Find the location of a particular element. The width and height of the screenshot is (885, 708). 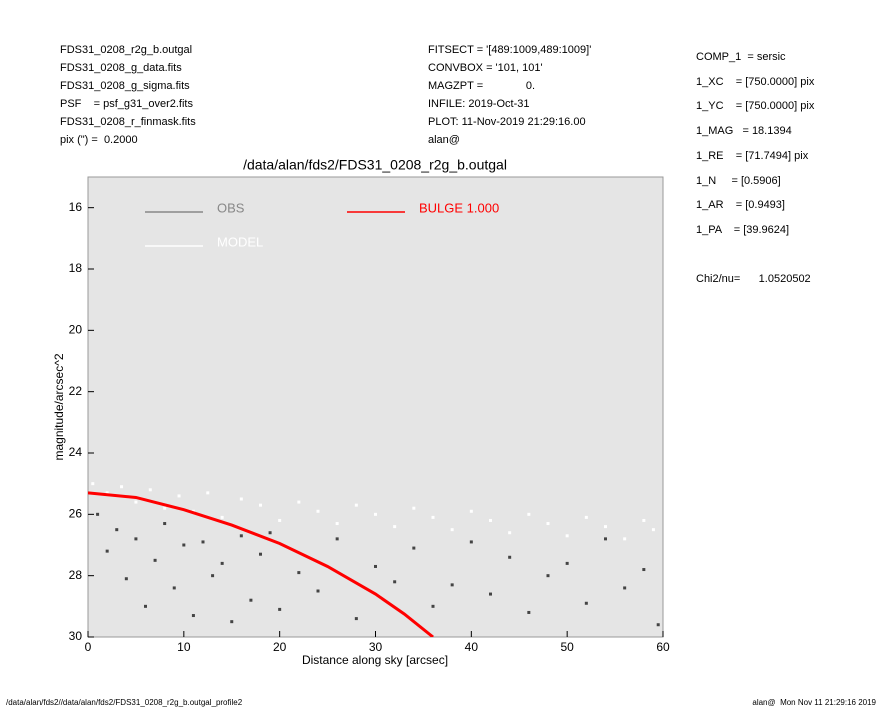

y-tick-label: 18 is located at coordinates (76, 268).